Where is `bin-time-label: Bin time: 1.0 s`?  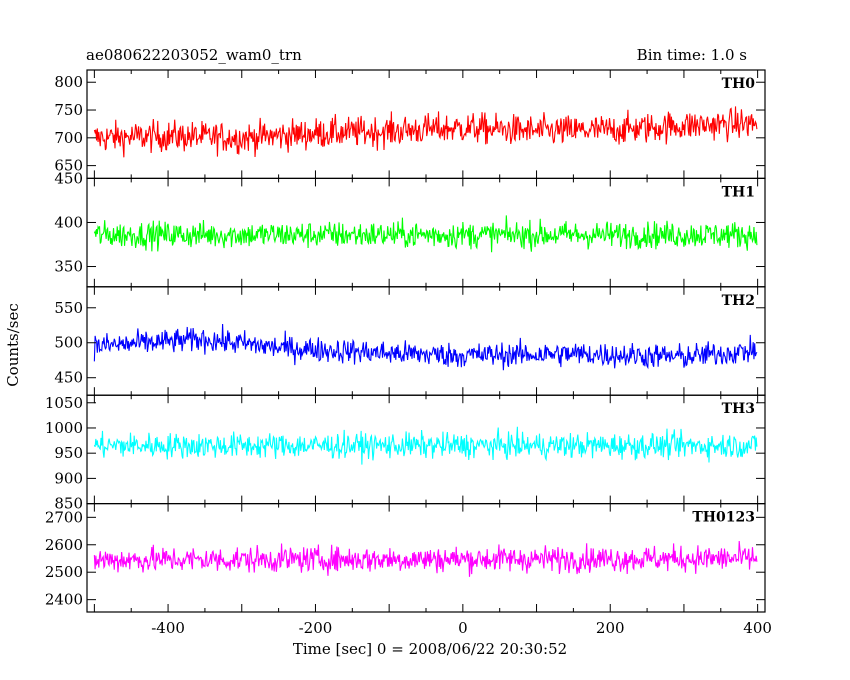
bin-time-label: Bin time: 1.0 s is located at coordinates (692, 55).